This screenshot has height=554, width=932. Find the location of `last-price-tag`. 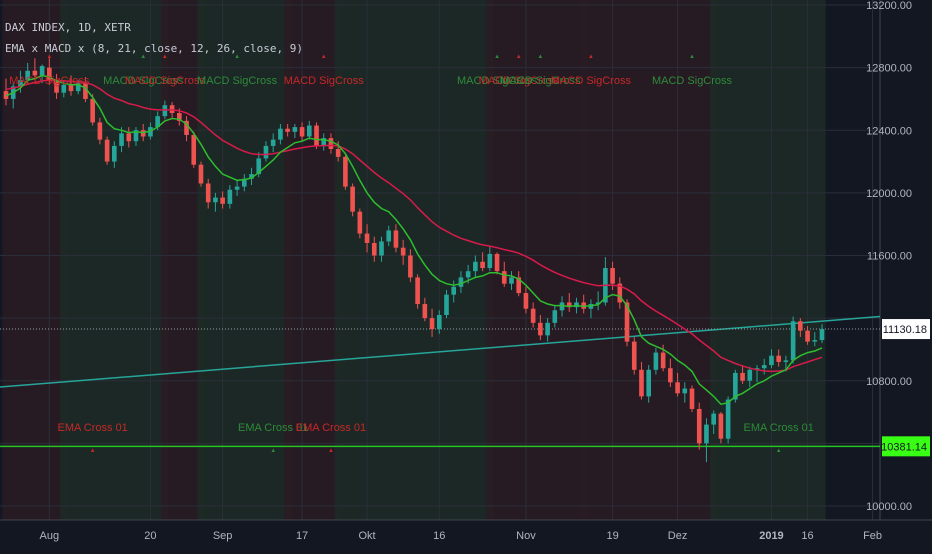

last-price-tag is located at coordinates (906, 329).